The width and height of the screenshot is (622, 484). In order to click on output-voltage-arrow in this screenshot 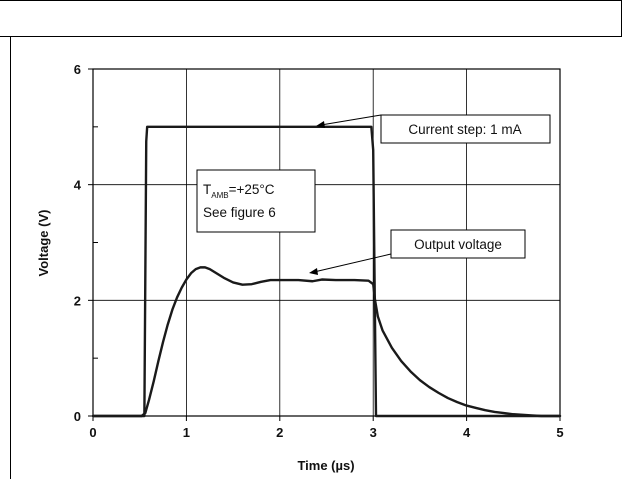, I will do `click(352, 263)`.